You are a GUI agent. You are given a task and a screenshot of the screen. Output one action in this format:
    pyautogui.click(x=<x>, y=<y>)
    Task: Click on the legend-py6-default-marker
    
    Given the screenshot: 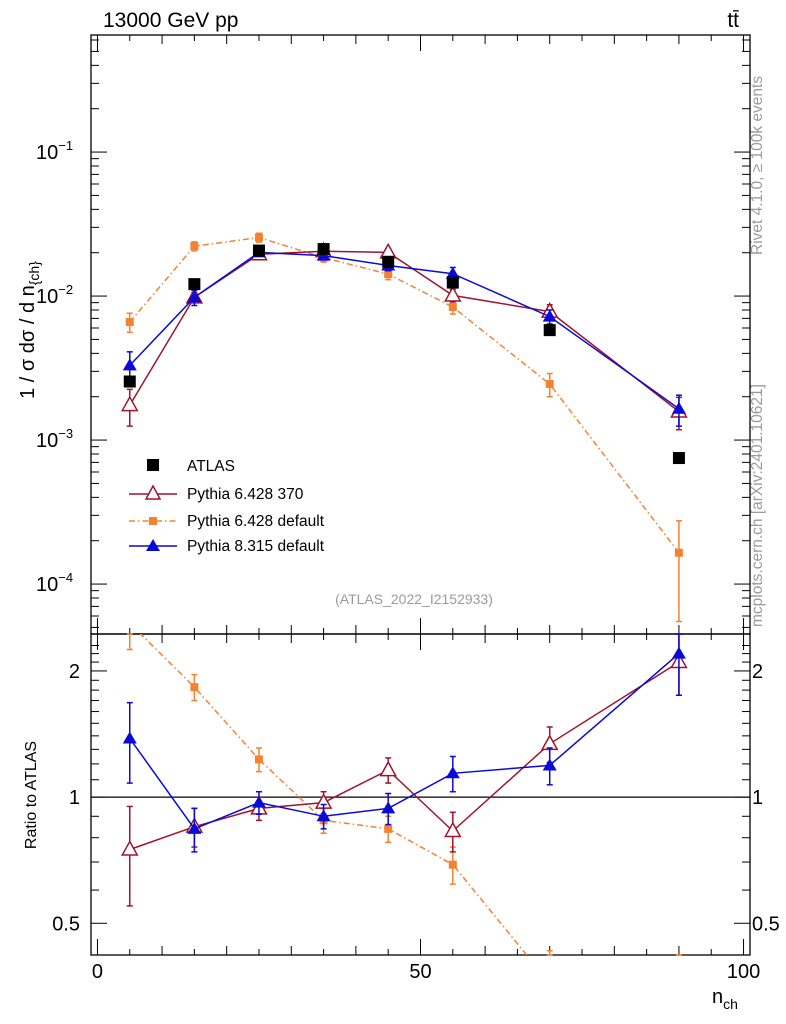 What is the action you would take?
    pyautogui.click(x=153, y=521)
    